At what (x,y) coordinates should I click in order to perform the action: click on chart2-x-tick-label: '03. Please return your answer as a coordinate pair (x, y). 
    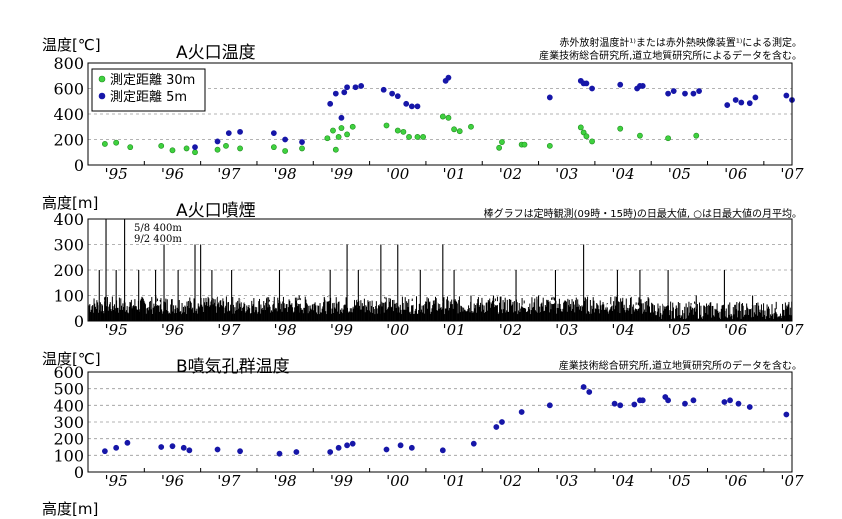
    Looking at the image, I should click on (566, 330).